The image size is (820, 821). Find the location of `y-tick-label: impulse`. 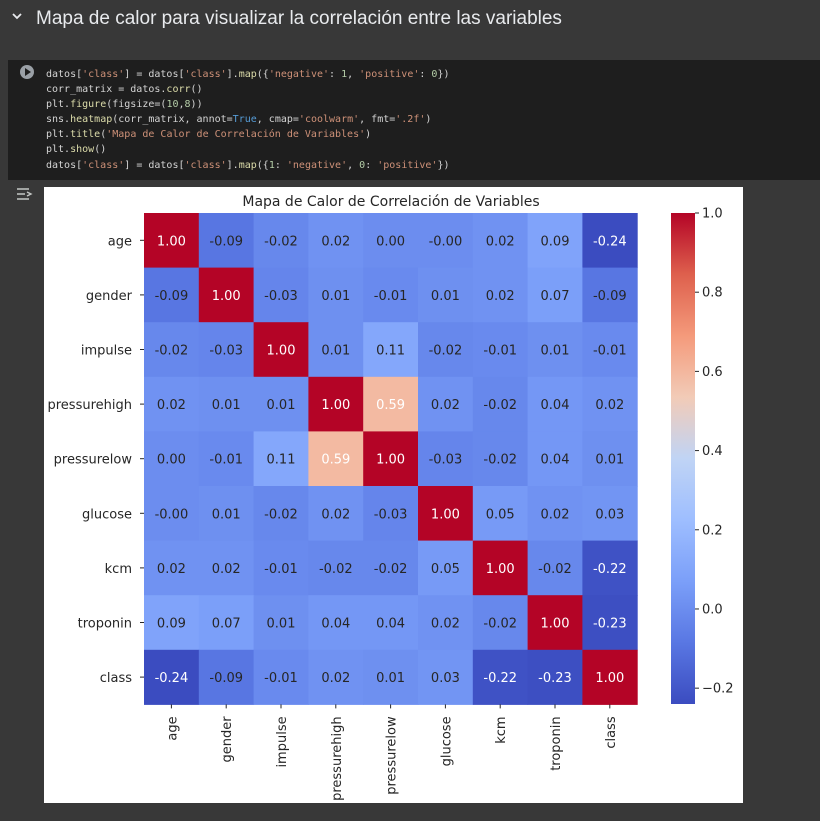

y-tick-label: impulse is located at coordinates (106, 351).